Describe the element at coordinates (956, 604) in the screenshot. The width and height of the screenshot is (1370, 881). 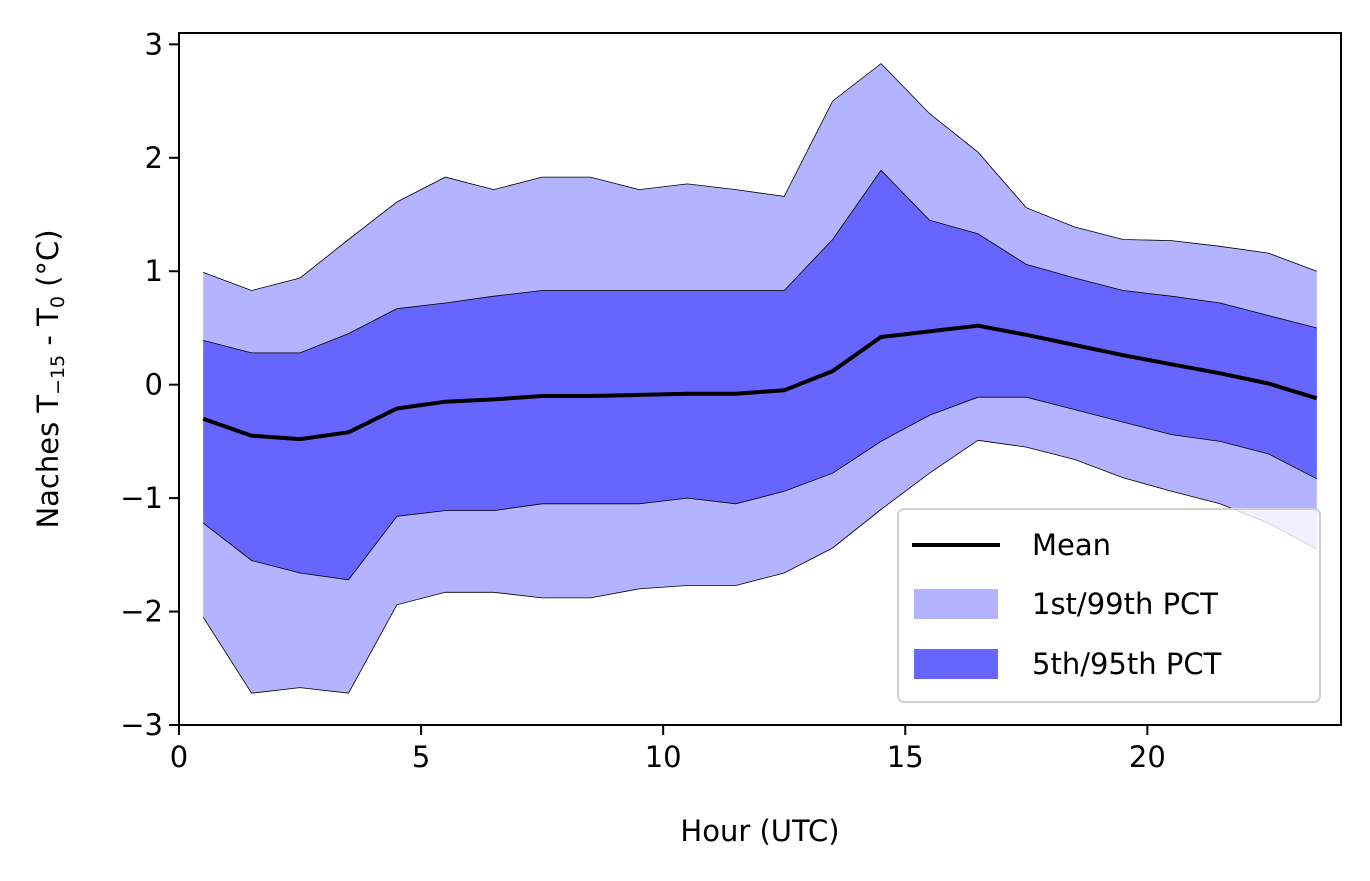
I see `legend-item-1st-99th-pct-swatch` at that location.